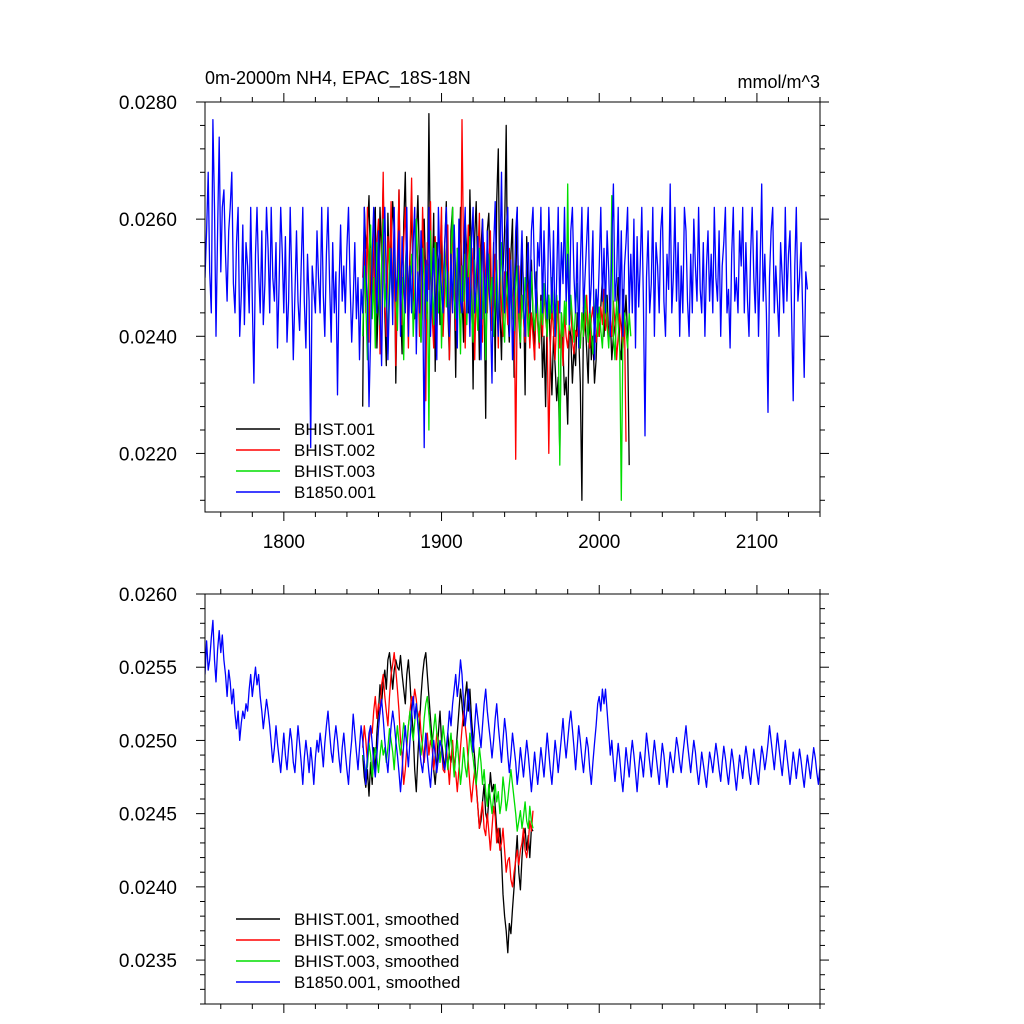  I want to click on legend-label: B1850.001, so click(335, 492).